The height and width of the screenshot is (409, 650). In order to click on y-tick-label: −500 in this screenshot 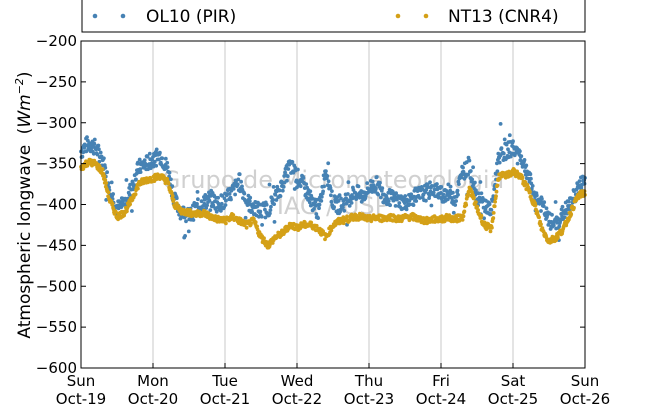, I will do `click(56, 286)`.